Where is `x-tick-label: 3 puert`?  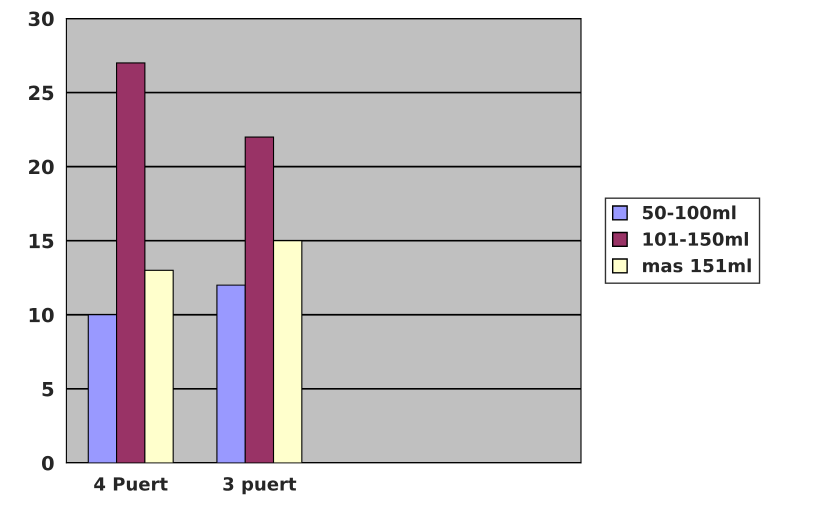 x-tick-label: 3 puert is located at coordinates (259, 485).